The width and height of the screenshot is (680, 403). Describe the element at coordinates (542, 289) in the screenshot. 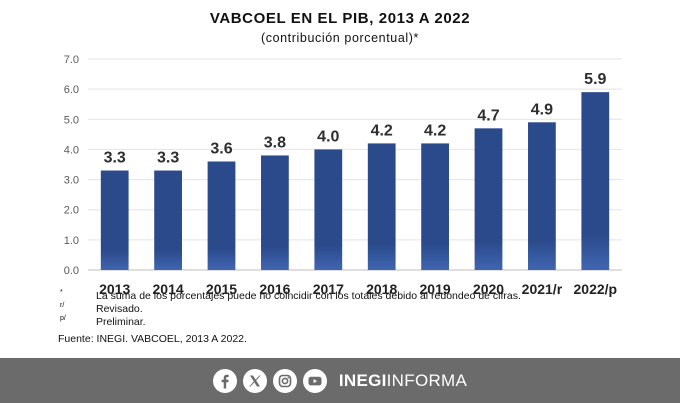

I see `x-tick-label: 2021/r` at that location.